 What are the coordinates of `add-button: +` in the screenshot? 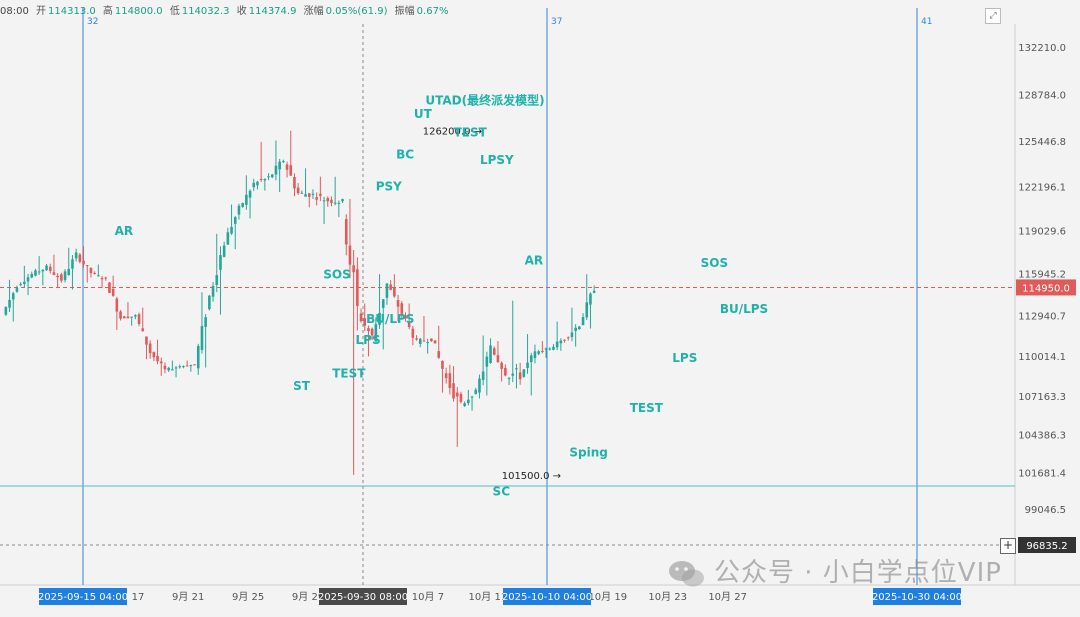 It's located at (1008, 546).